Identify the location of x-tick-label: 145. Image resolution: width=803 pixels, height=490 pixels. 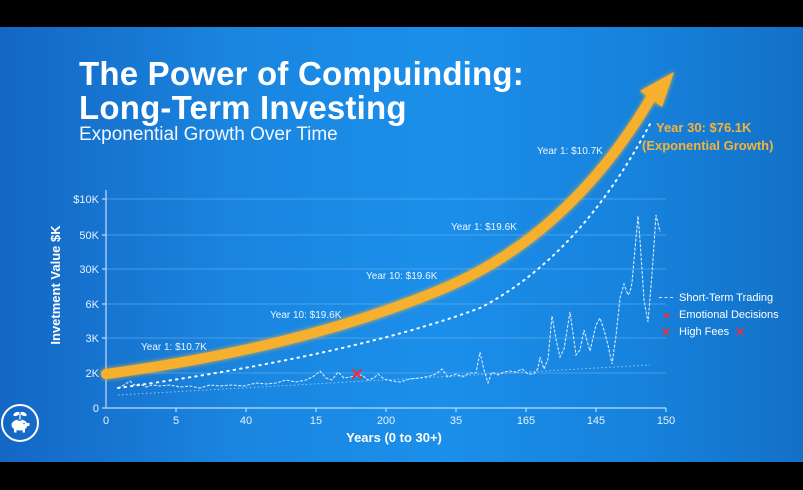
(596, 421).